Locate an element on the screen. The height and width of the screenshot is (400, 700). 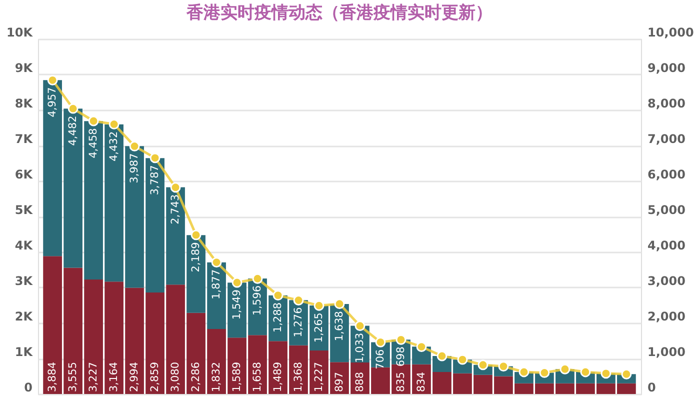
y2-tick-label: 1,000 is located at coordinates (667, 352).